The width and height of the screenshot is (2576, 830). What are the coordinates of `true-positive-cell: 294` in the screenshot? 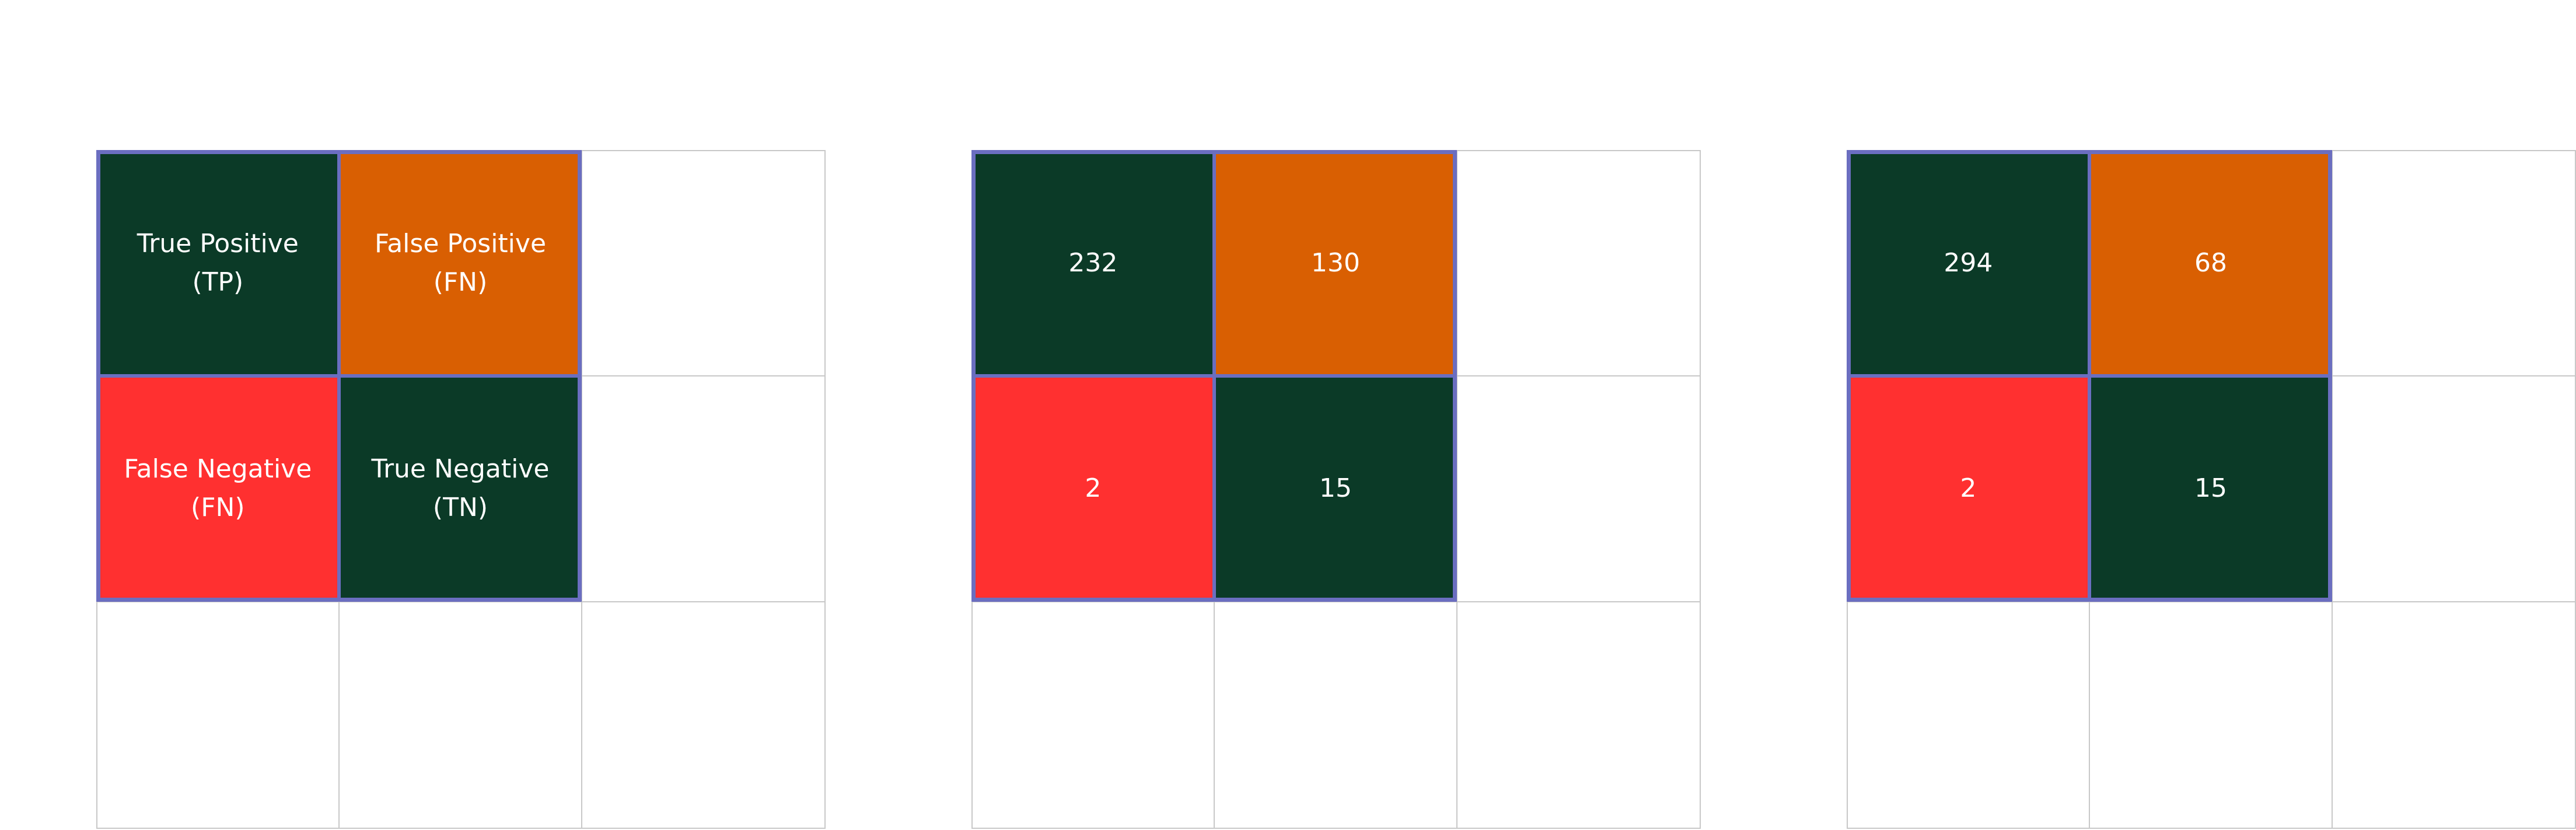 It's located at (1968, 263).